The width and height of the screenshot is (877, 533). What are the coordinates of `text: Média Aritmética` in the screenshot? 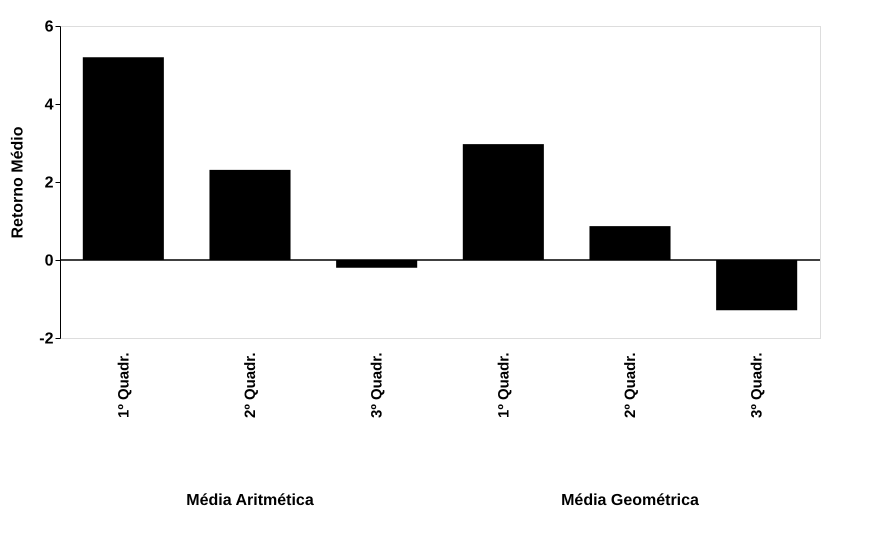 It's located at (250, 500).